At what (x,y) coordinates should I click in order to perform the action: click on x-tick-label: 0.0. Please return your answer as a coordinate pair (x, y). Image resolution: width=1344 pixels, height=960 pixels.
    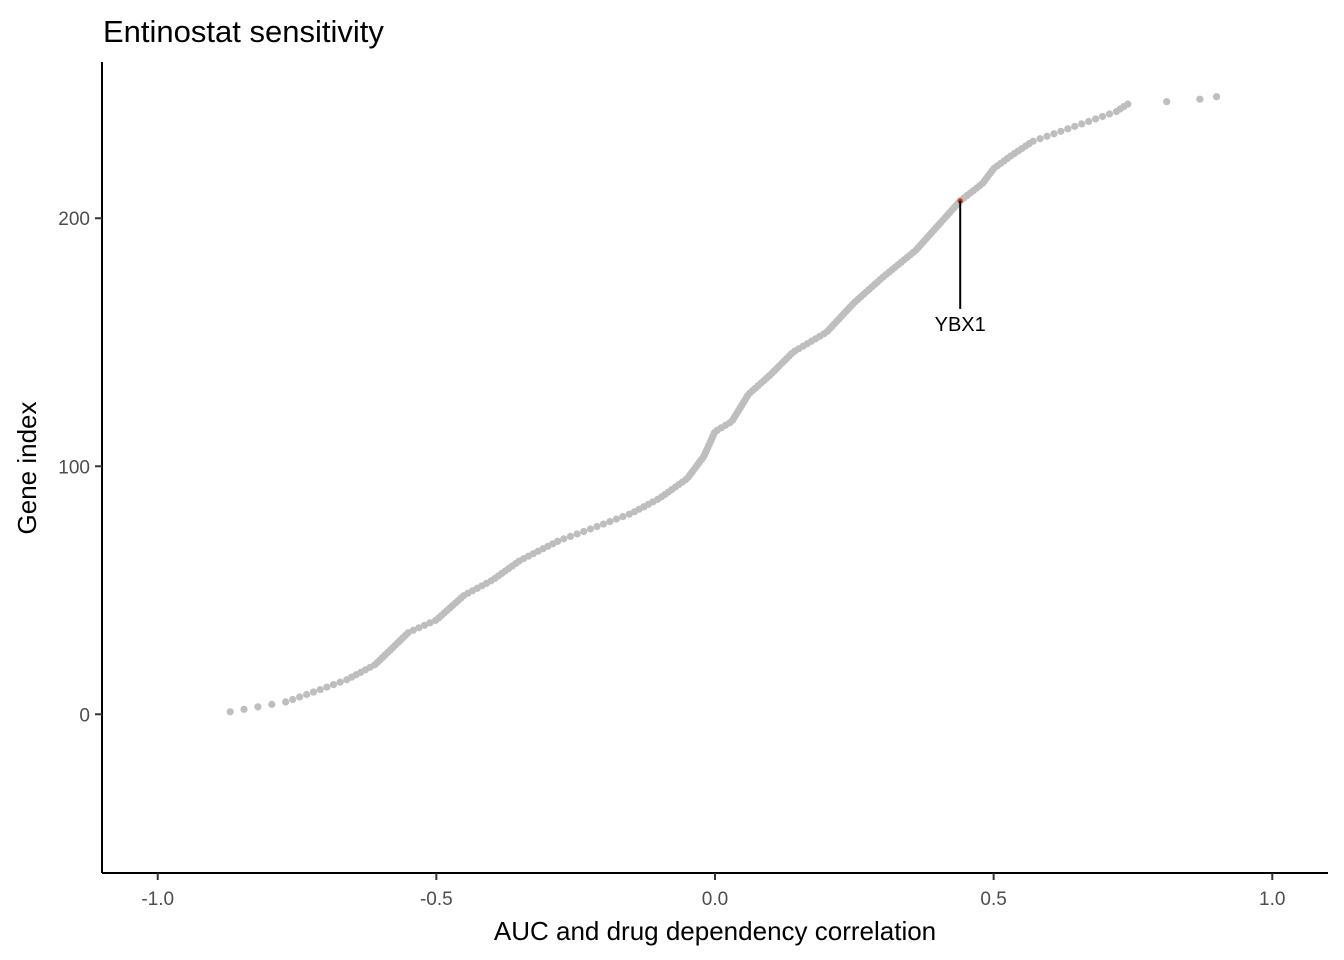
    Looking at the image, I should click on (715, 899).